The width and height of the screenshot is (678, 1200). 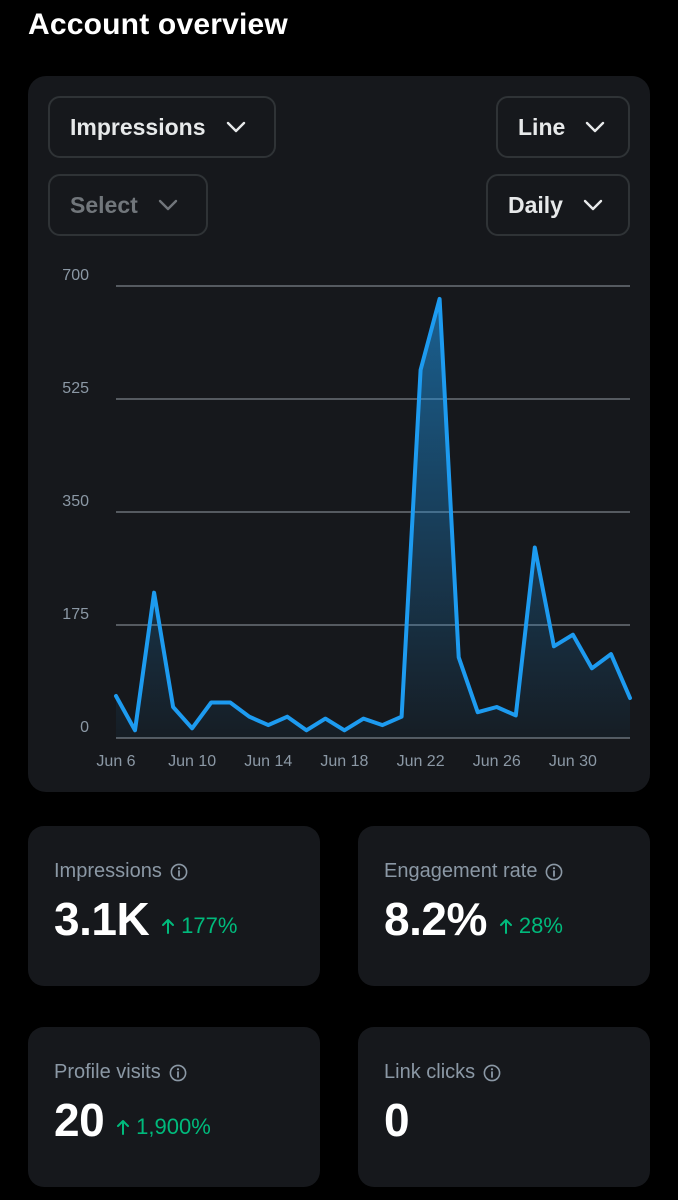 What do you see at coordinates (192, 761) in the screenshot?
I see `x-tick-label: Jun 10` at bounding box center [192, 761].